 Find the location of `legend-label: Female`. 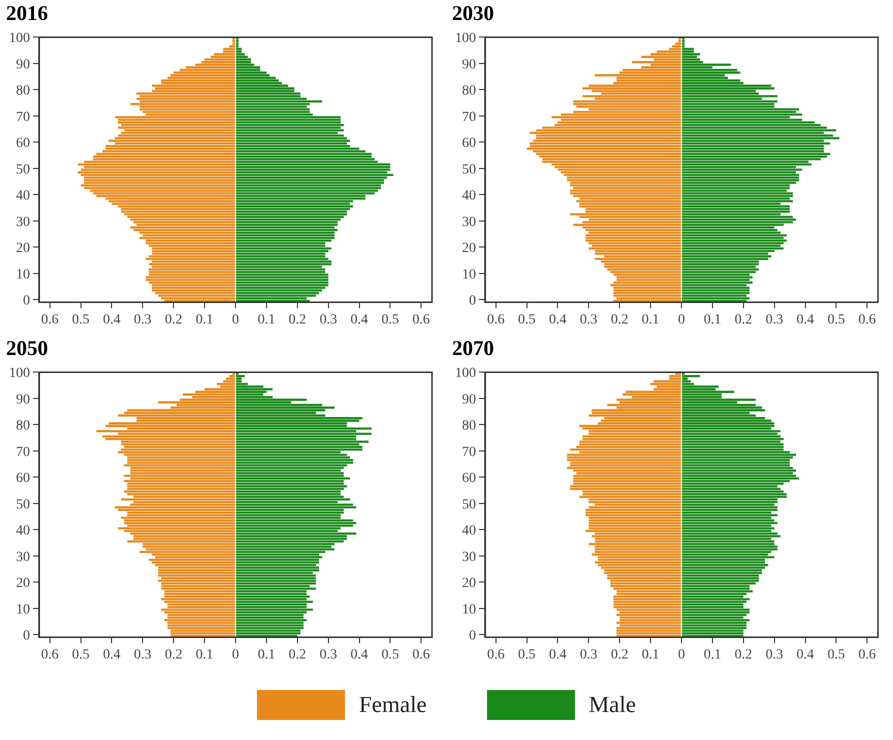

legend-label: Female is located at coordinates (393, 705).